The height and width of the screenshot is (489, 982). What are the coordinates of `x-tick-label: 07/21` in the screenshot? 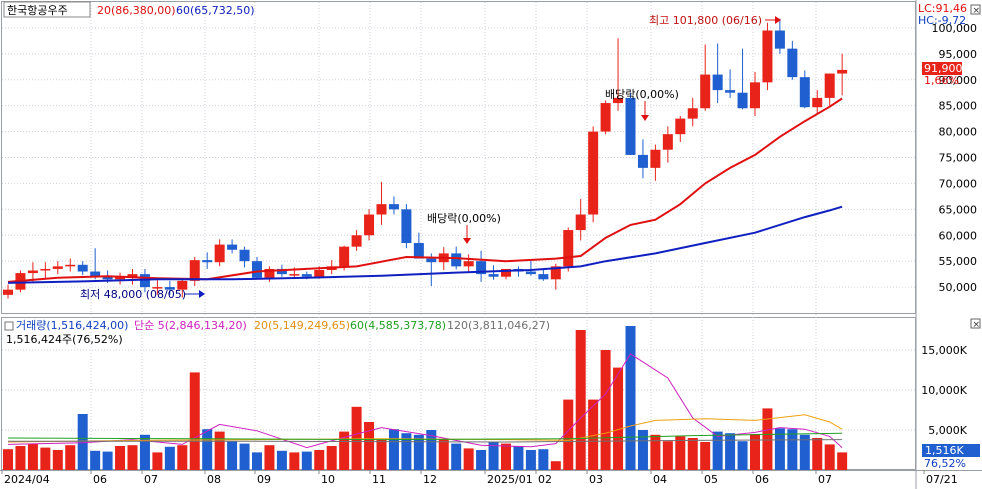 It's located at (942, 479).